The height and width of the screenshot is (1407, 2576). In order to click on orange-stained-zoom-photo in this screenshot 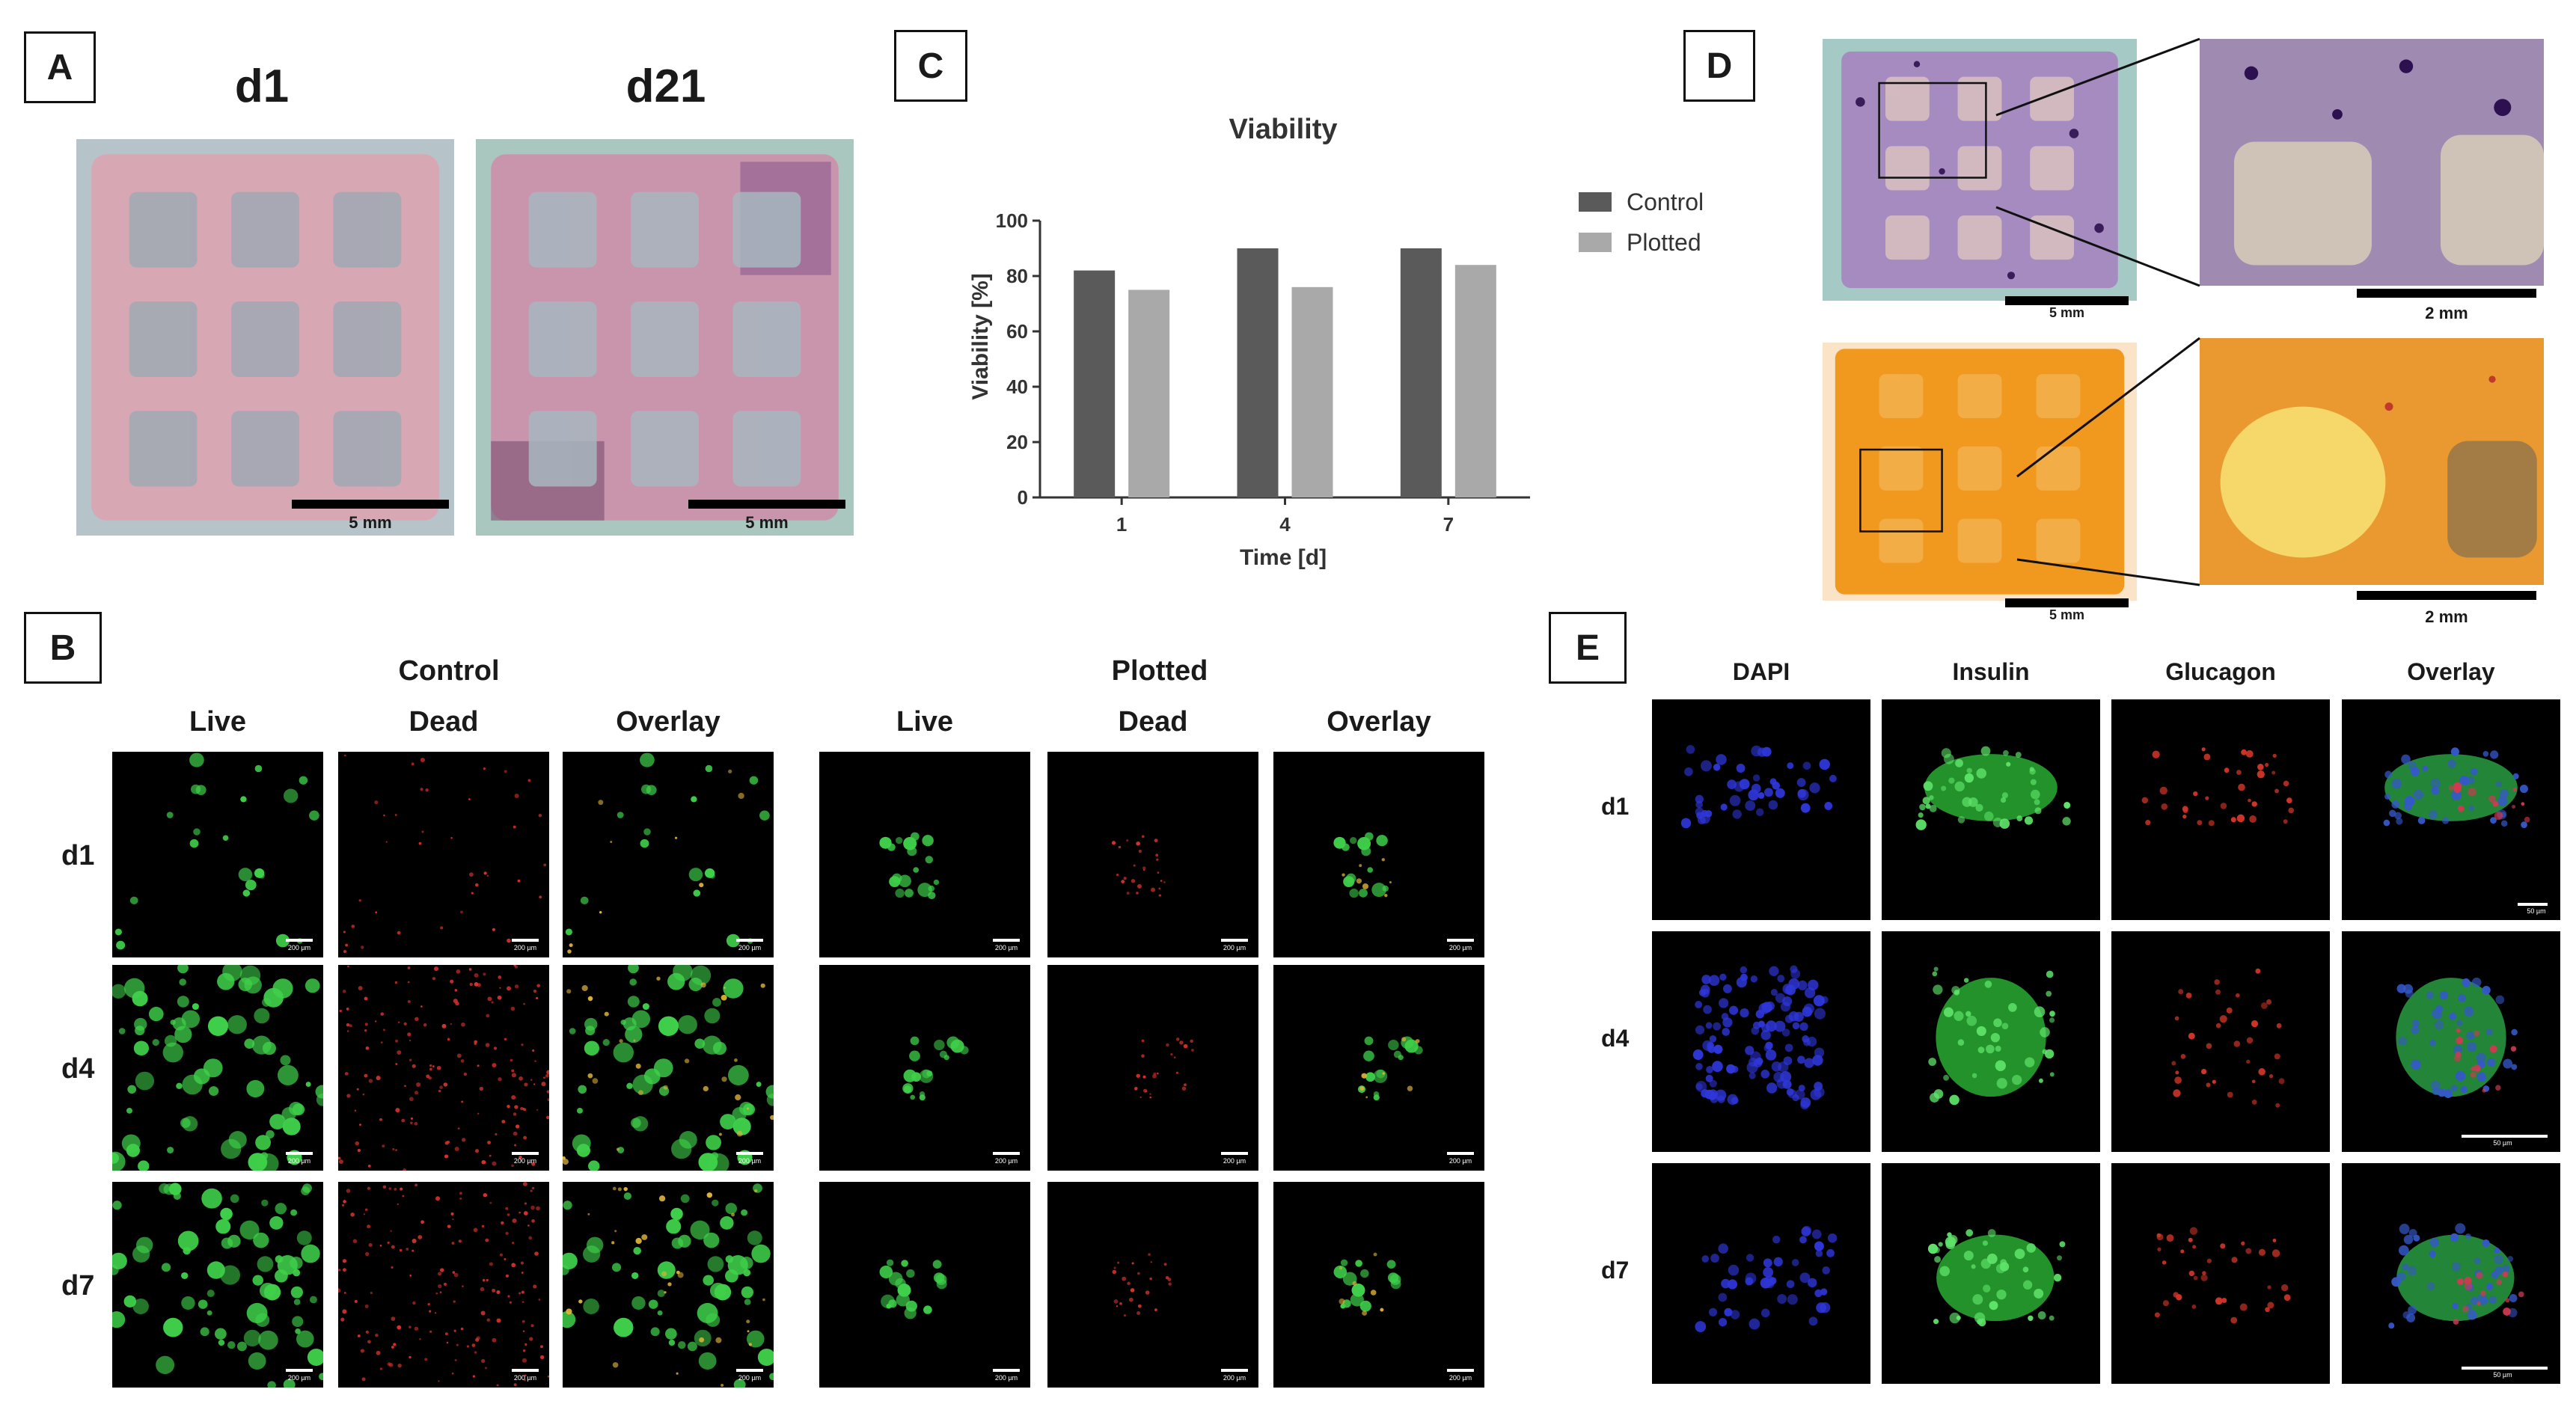, I will do `click(2372, 462)`.